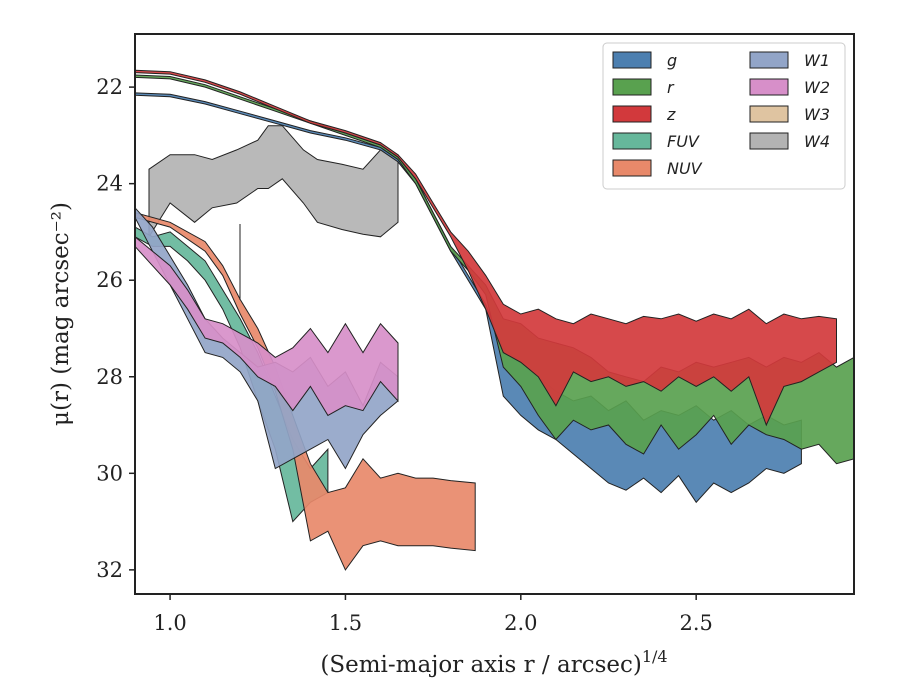 Image resolution: width=900 pixels, height=700 pixels. Describe the element at coordinates (817, 141) in the screenshot. I see `legend-label-w4: W4` at that location.